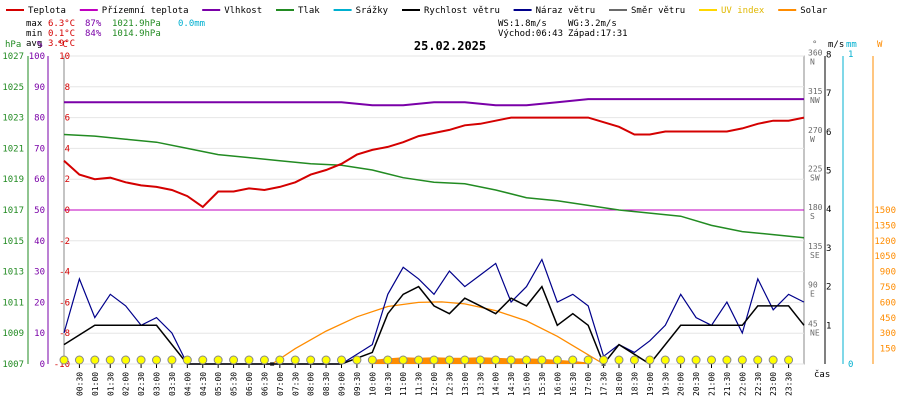 This screenshot has height=400, width=900. I want to click on stat-avg-temp: 3.9°C, so click(61, 44).